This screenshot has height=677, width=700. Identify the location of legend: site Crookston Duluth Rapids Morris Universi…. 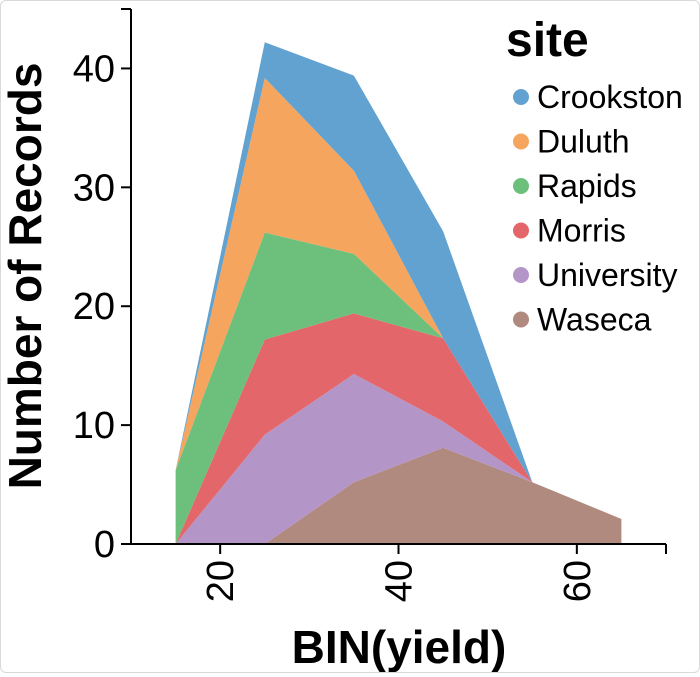
(594, 176).